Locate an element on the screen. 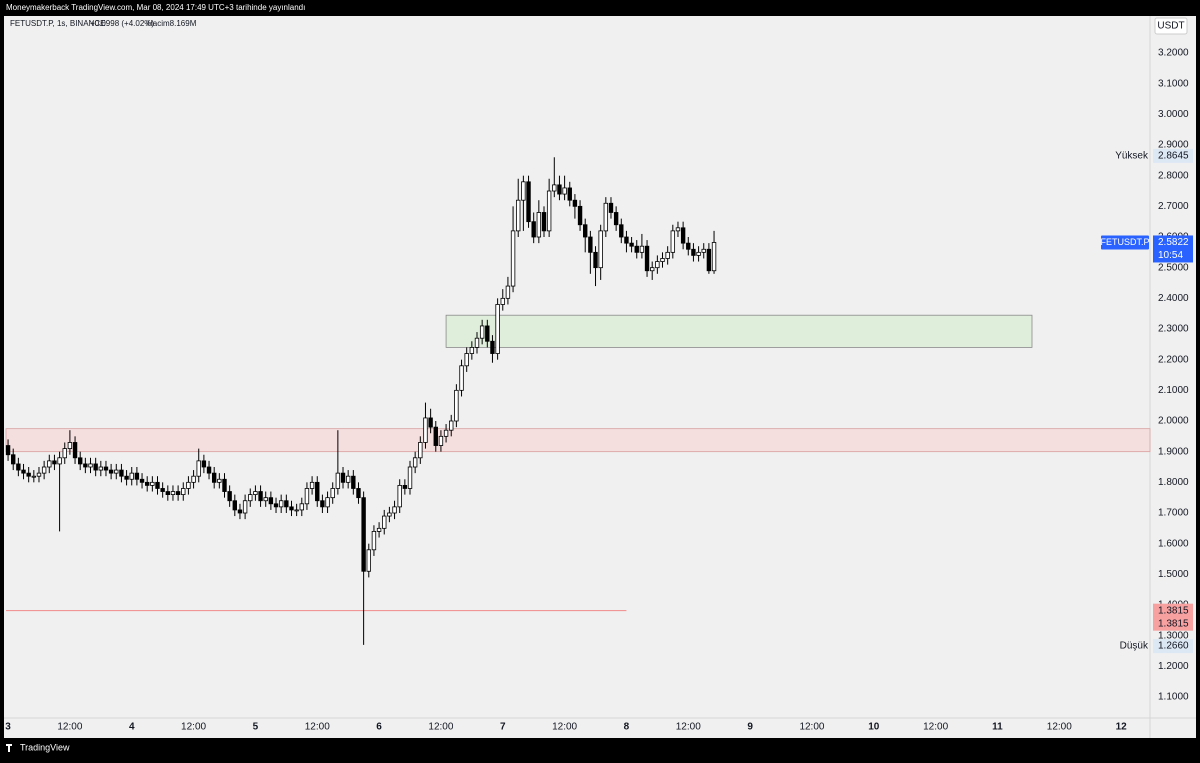 This screenshot has height=763, width=1200. y-tick-label: 3.2000 is located at coordinates (1173, 53).